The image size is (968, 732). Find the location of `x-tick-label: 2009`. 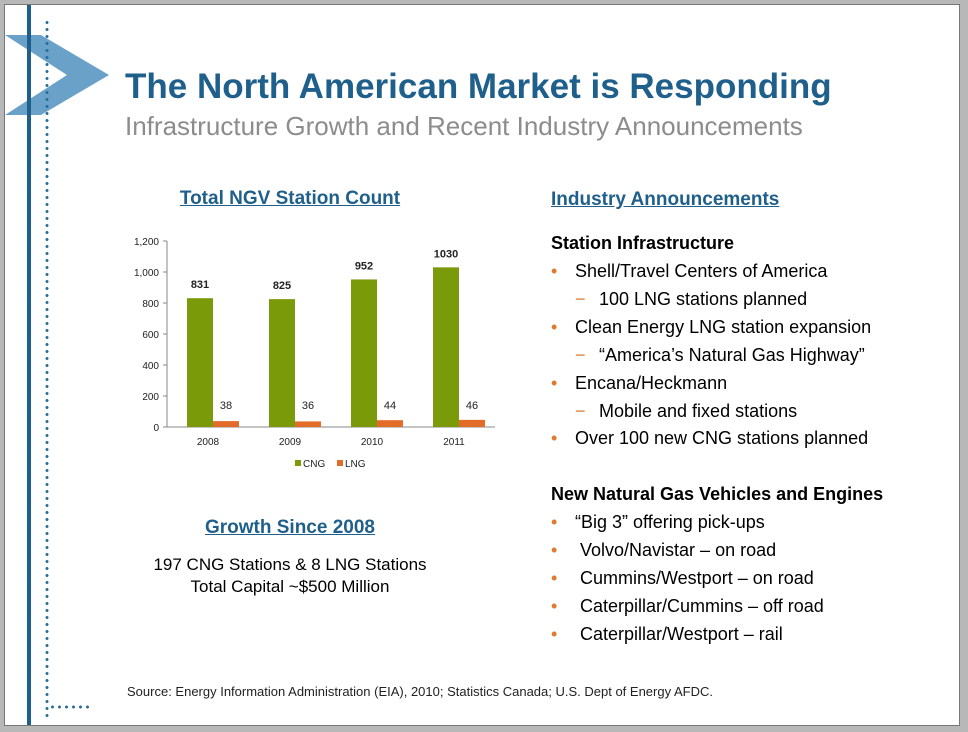

x-tick-label: 2009 is located at coordinates (290, 442).